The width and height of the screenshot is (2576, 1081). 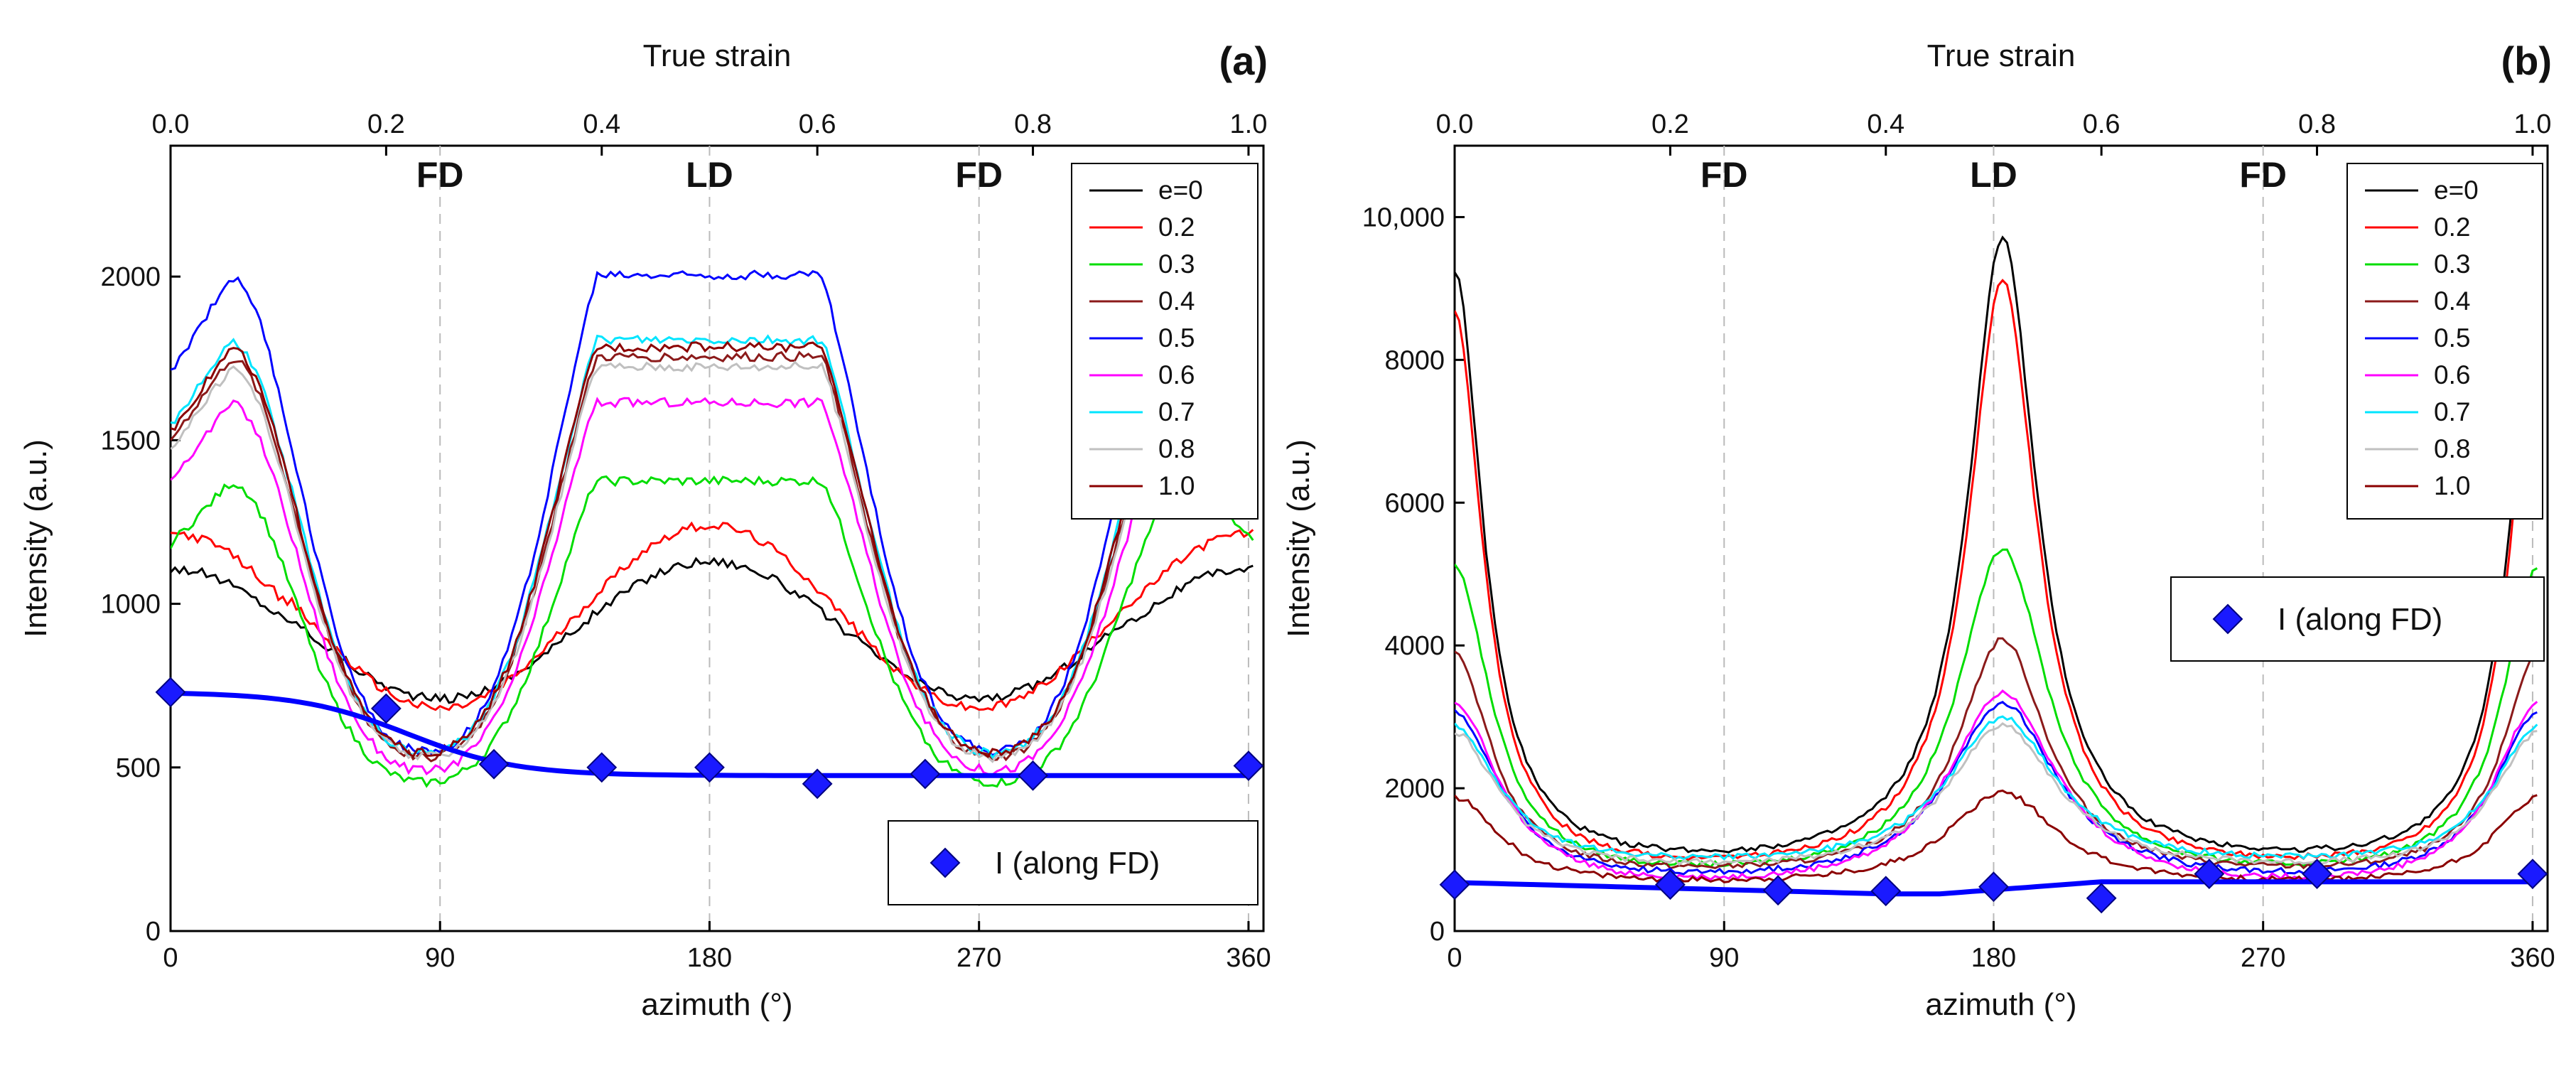 I want to click on legend-box, so click(x=1165, y=341).